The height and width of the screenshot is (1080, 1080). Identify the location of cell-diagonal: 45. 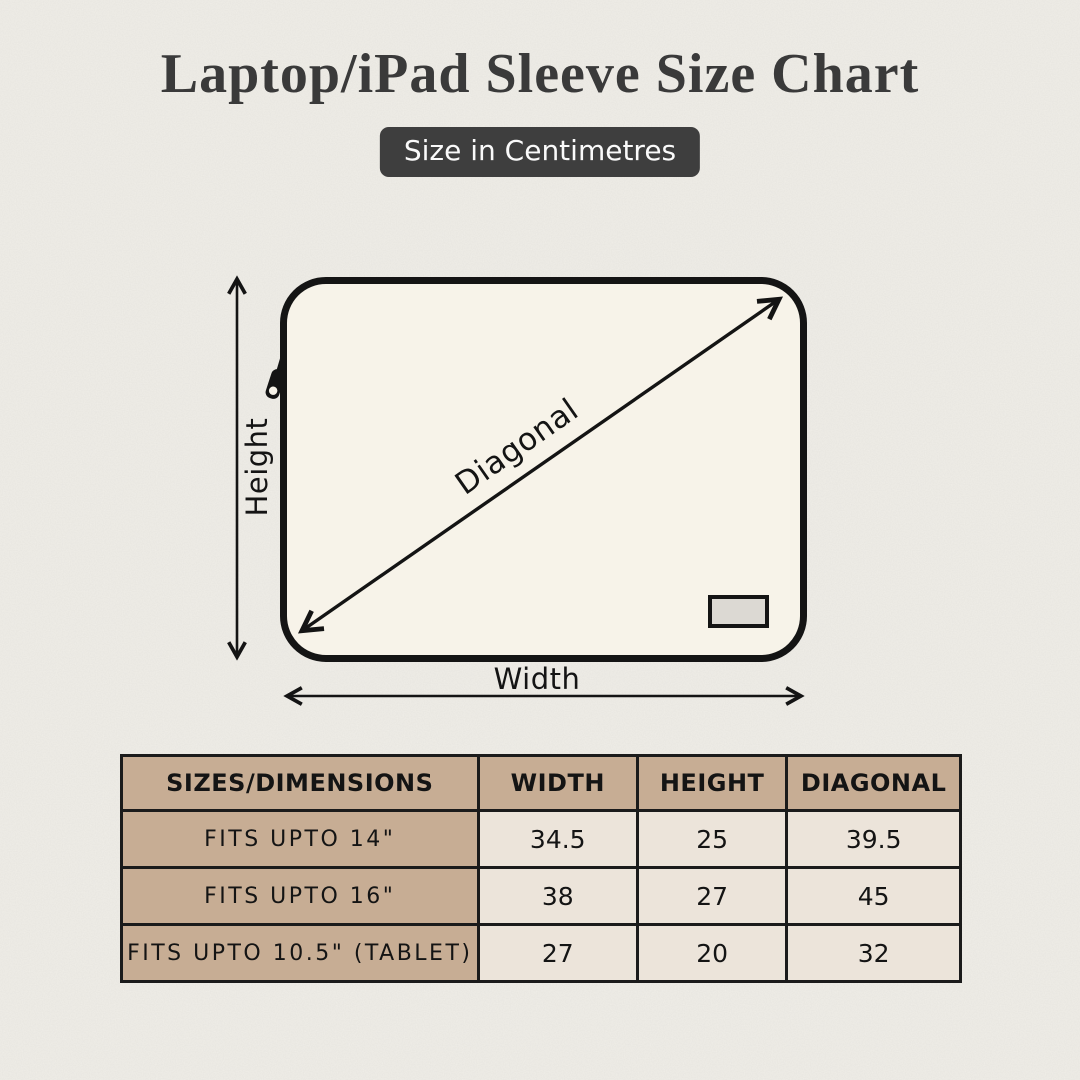
(873, 896).